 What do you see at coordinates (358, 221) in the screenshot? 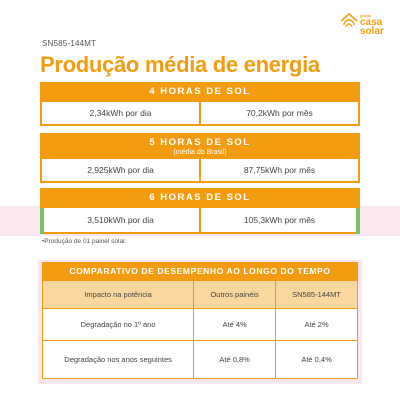
I see `green-side-mark-right` at bounding box center [358, 221].